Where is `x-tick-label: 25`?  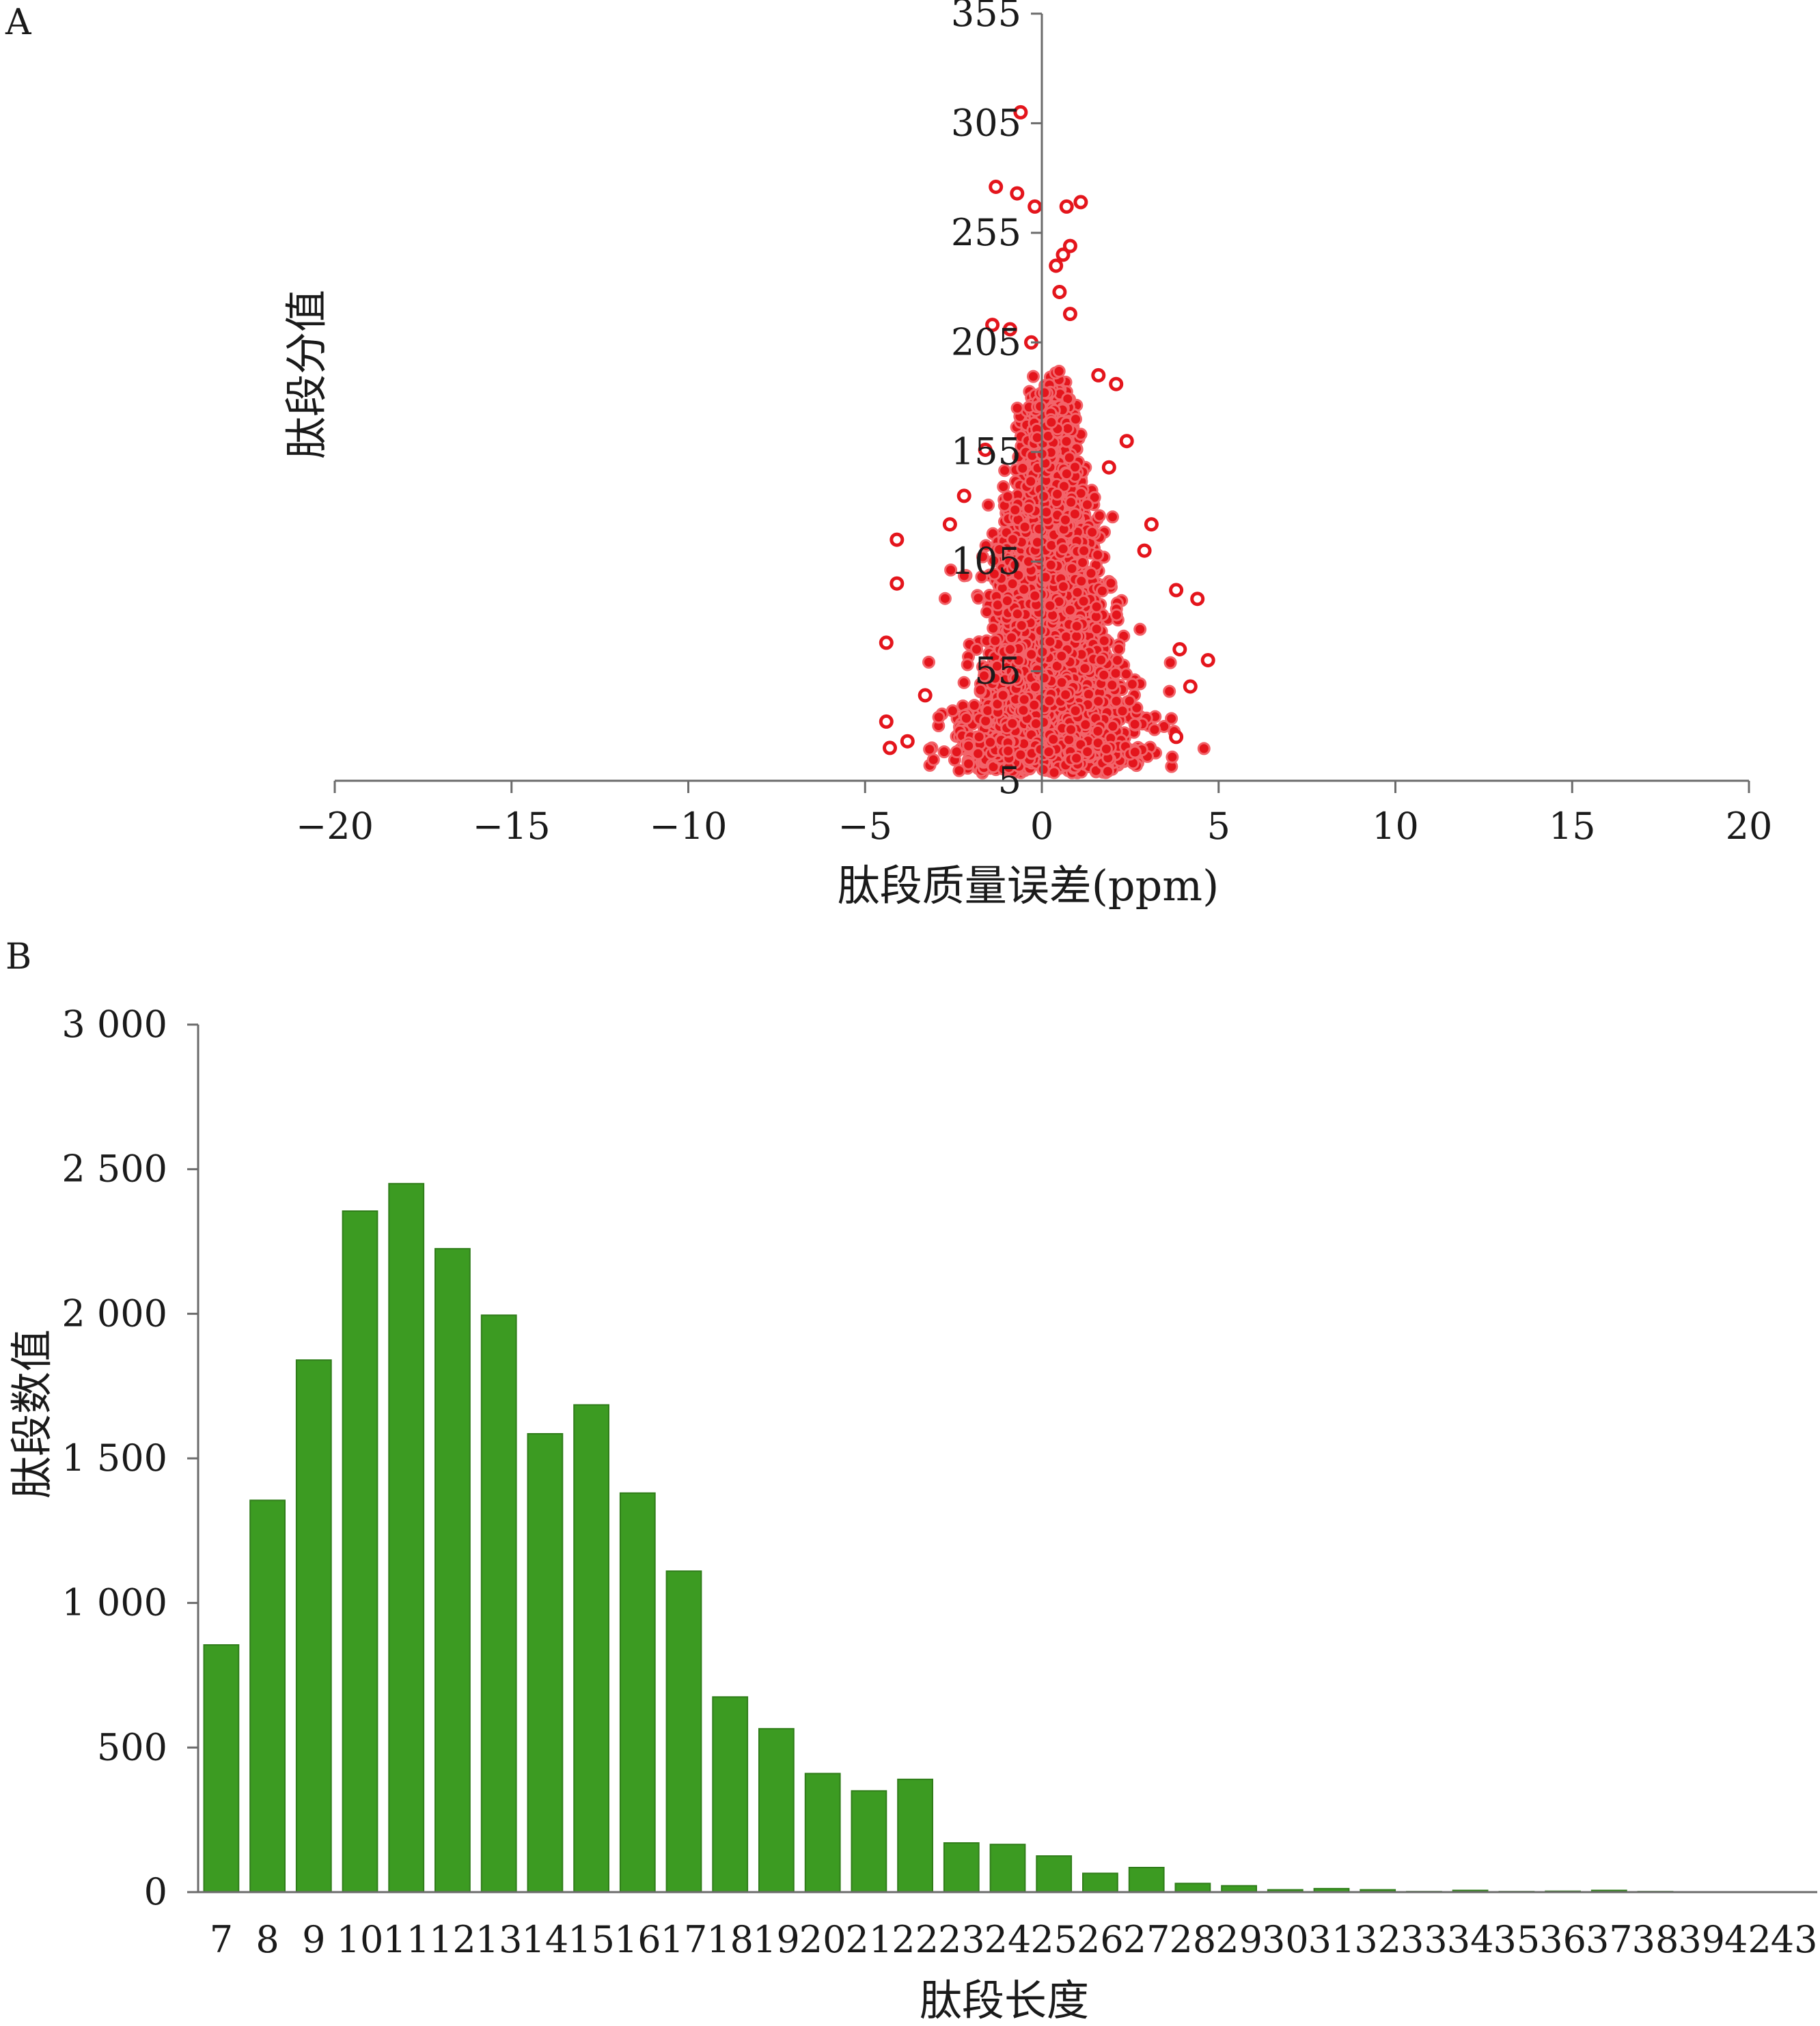 x-tick-label: 25 is located at coordinates (1053, 1939).